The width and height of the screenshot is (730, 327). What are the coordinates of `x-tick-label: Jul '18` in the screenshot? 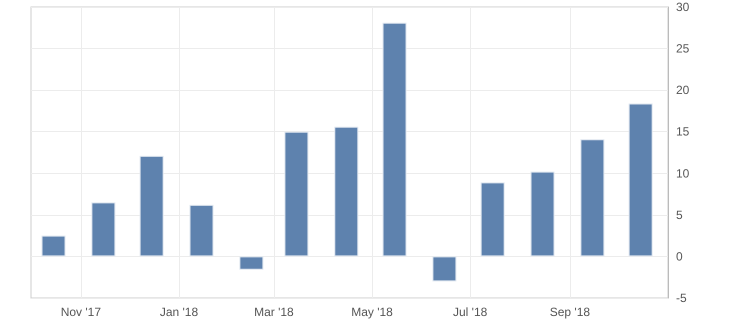 It's located at (470, 312).